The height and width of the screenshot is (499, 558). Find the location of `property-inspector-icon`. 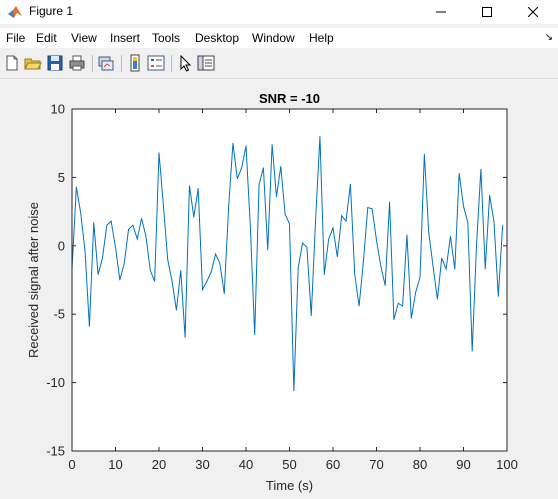

property-inspector-icon is located at coordinates (206, 63).